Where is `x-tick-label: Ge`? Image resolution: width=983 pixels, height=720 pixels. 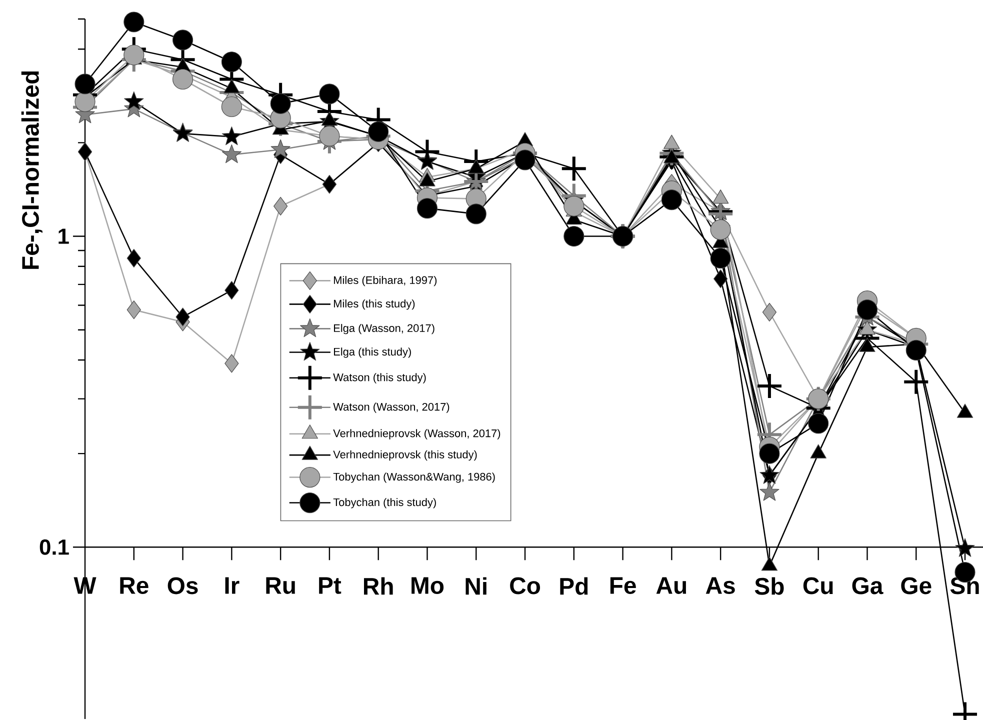 x-tick-label: Ge is located at coordinates (916, 585).